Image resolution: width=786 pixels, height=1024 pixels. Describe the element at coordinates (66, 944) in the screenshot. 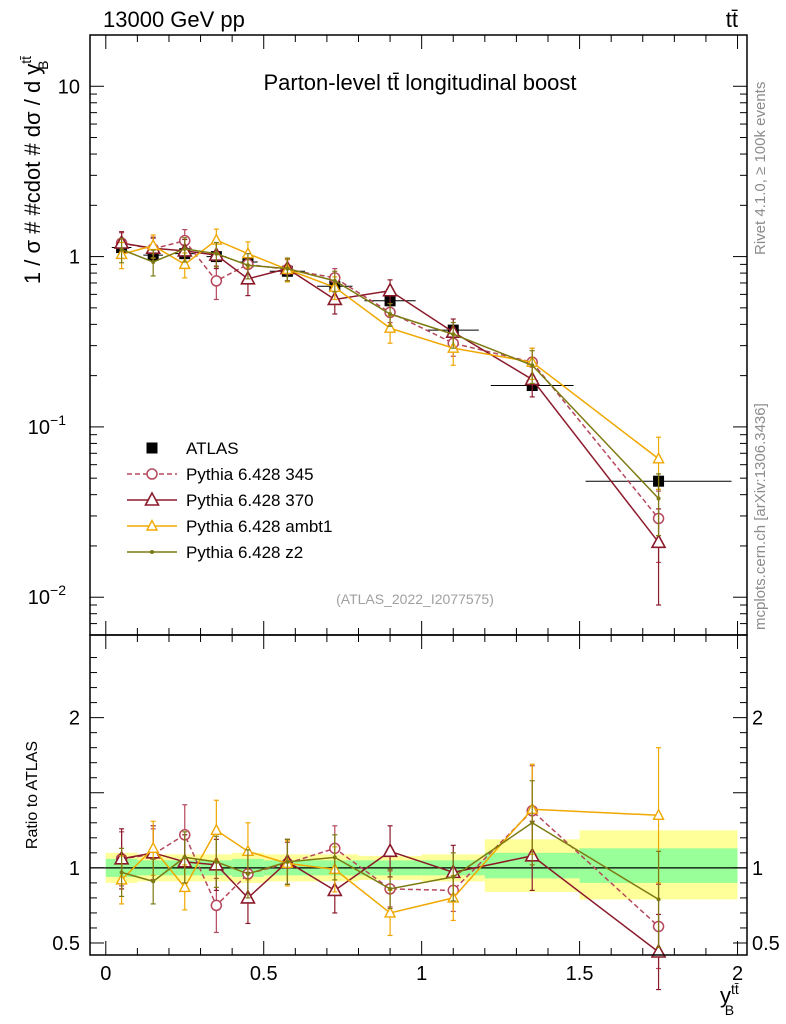

I see `ratio-y-tick-label: 0.5` at that location.